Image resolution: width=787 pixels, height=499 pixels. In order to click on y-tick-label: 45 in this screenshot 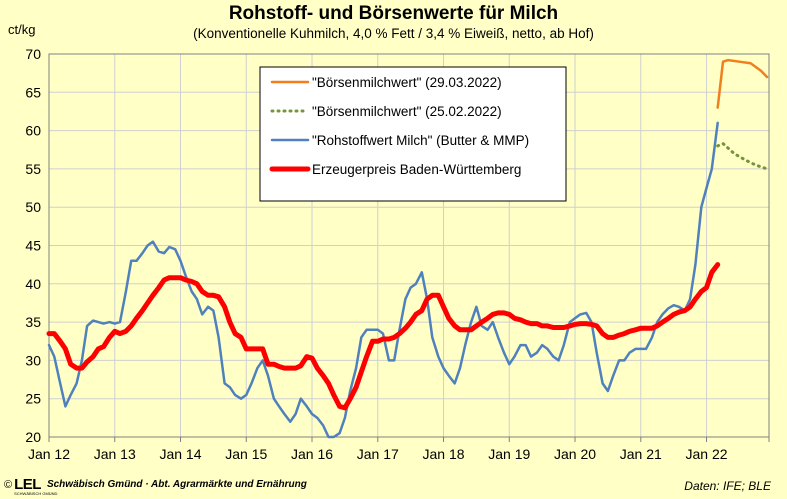, I will do `click(33, 246)`.